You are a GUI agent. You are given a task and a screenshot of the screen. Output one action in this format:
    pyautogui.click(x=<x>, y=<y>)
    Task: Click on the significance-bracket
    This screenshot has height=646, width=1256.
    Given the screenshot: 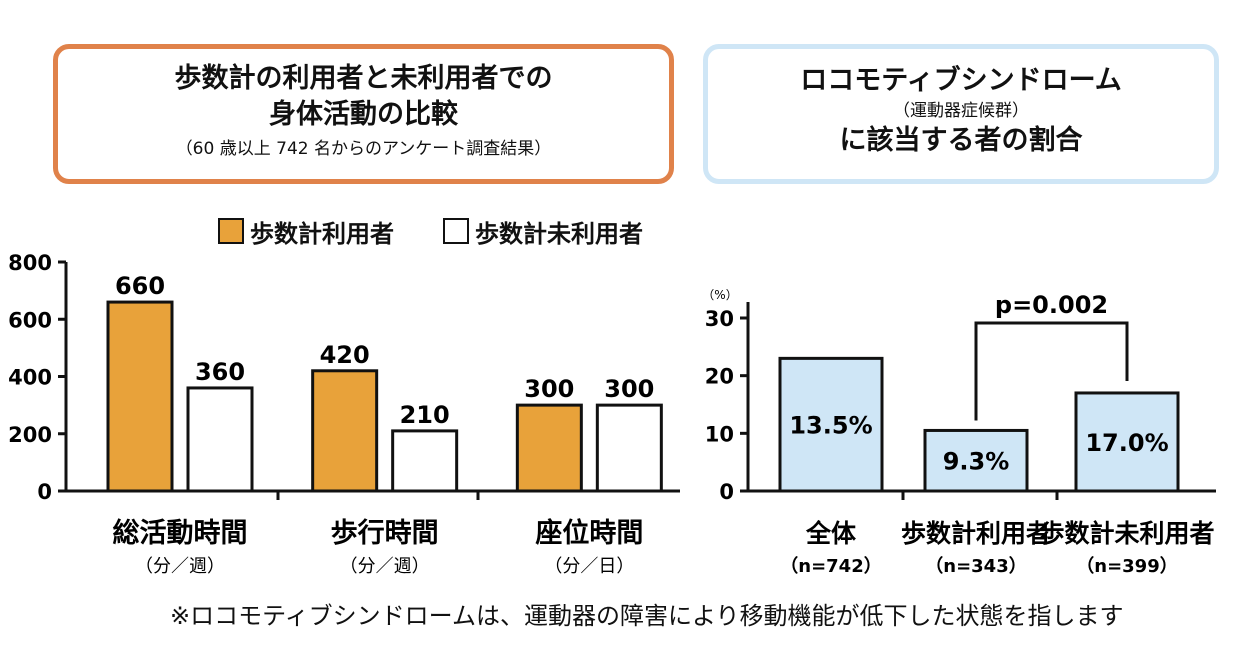 What is the action you would take?
    pyautogui.click(x=1051, y=371)
    